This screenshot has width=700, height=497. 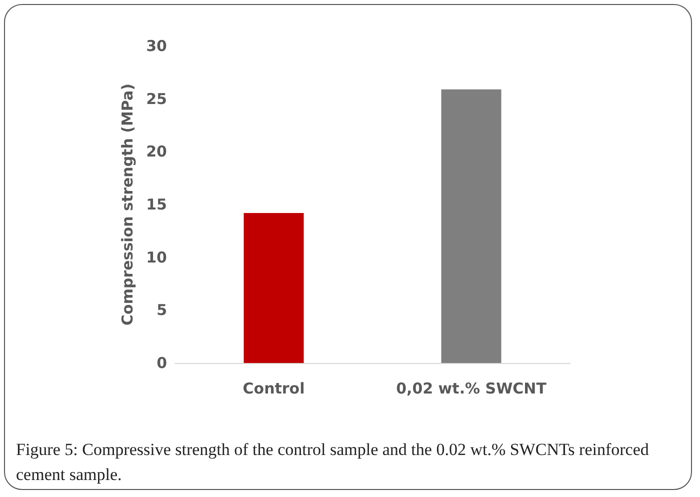 I want to click on y-tick-label: 0, so click(x=161, y=363).